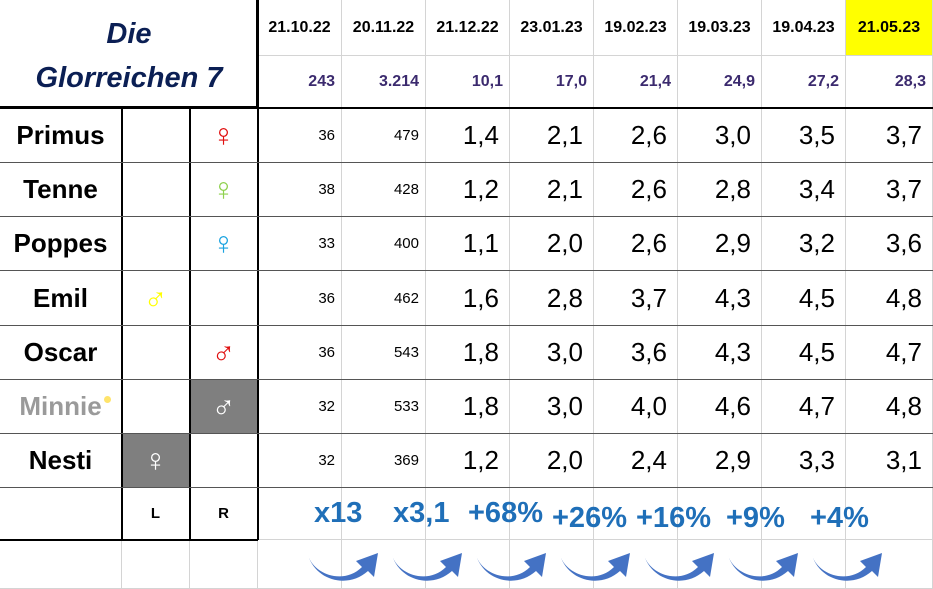 This screenshot has width=933, height=589. What do you see at coordinates (804, 28) in the screenshot?
I see `date-header: 19.04.23` at bounding box center [804, 28].